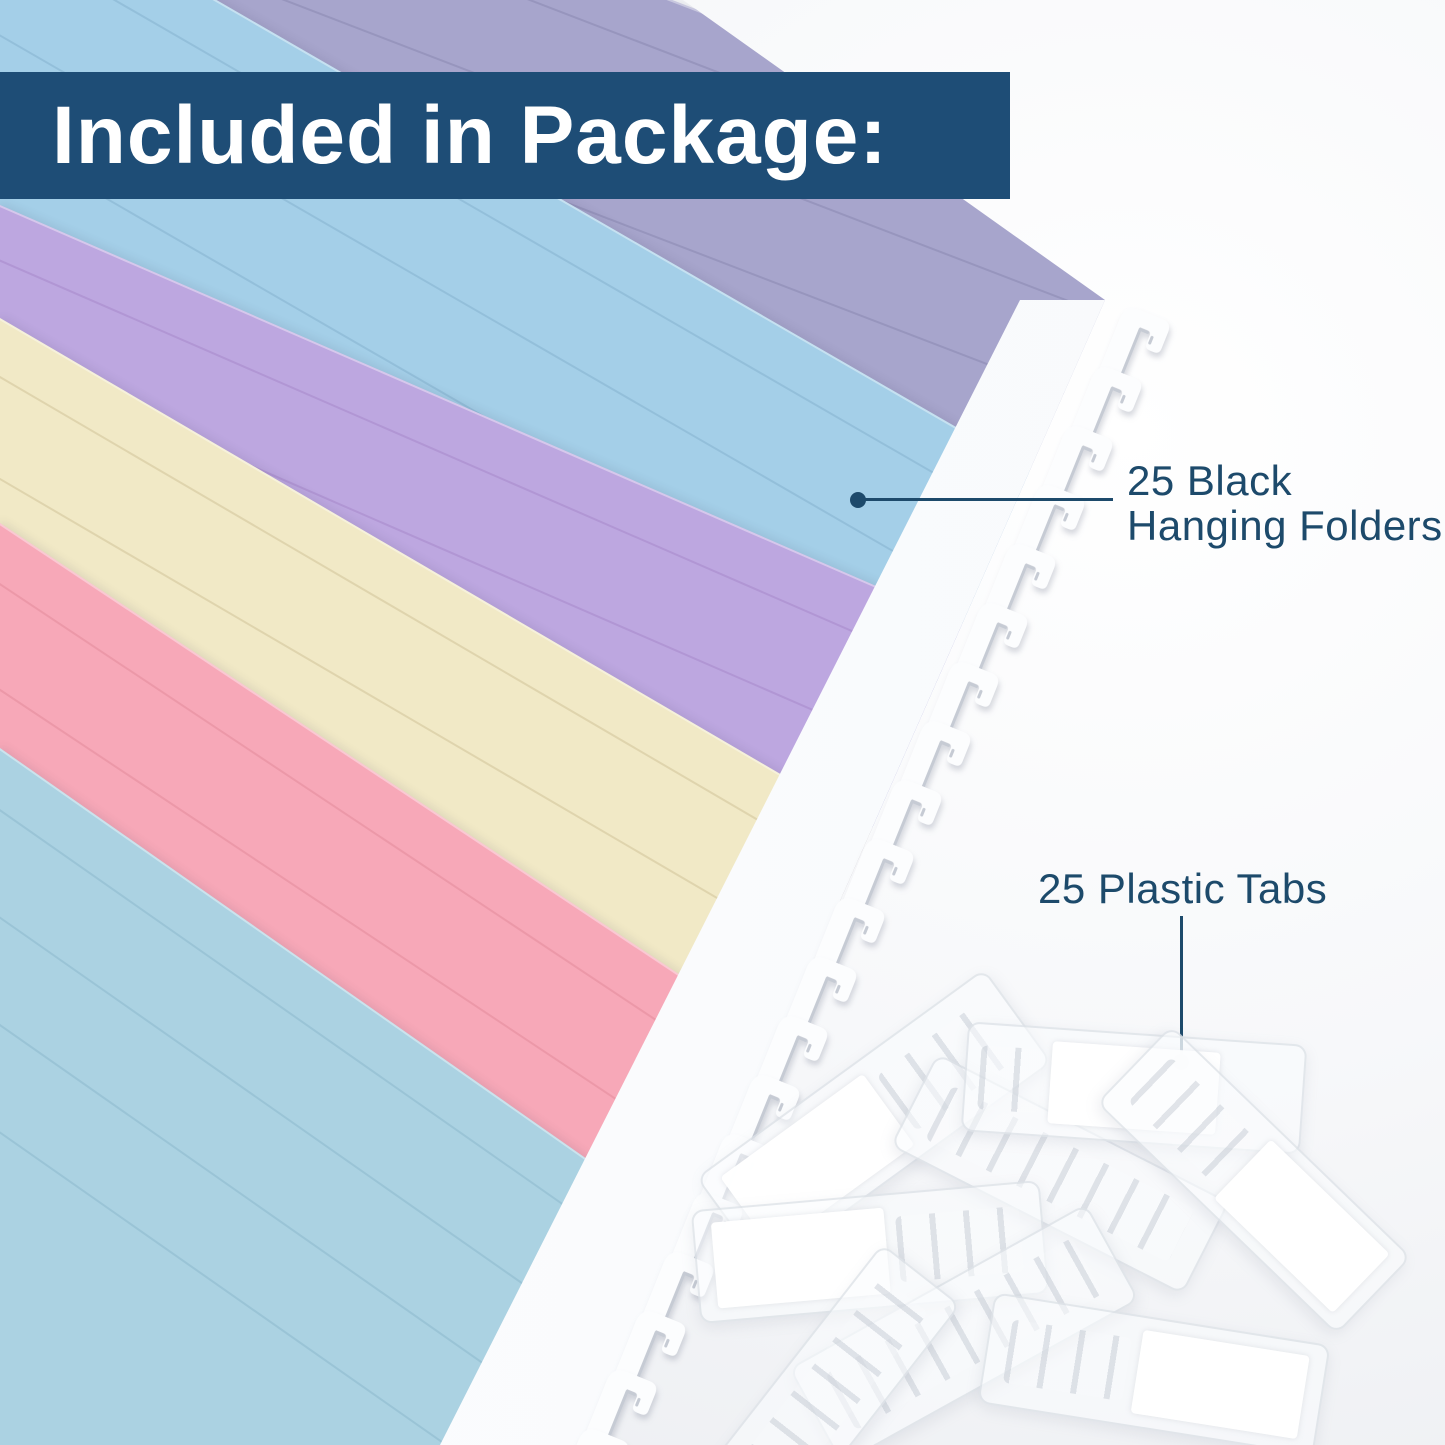  I want to click on annotation-tabs-line1: 25 Plastic Tabs, so click(1183, 888).